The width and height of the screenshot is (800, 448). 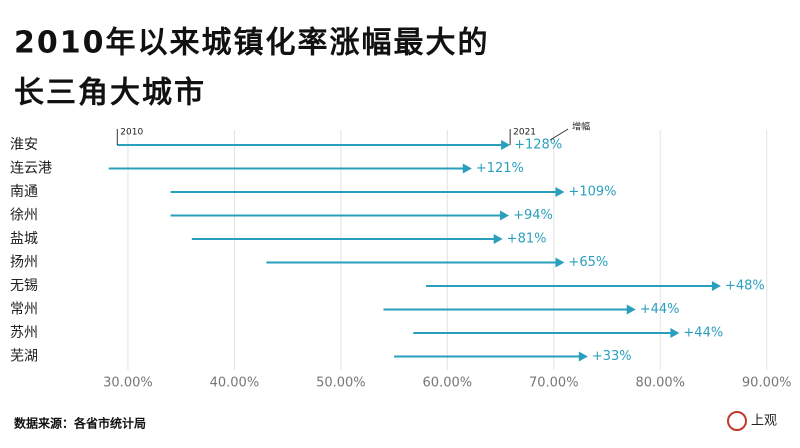 I want to click on x-tick-label: 80.00%, so click(x=660, y=383).